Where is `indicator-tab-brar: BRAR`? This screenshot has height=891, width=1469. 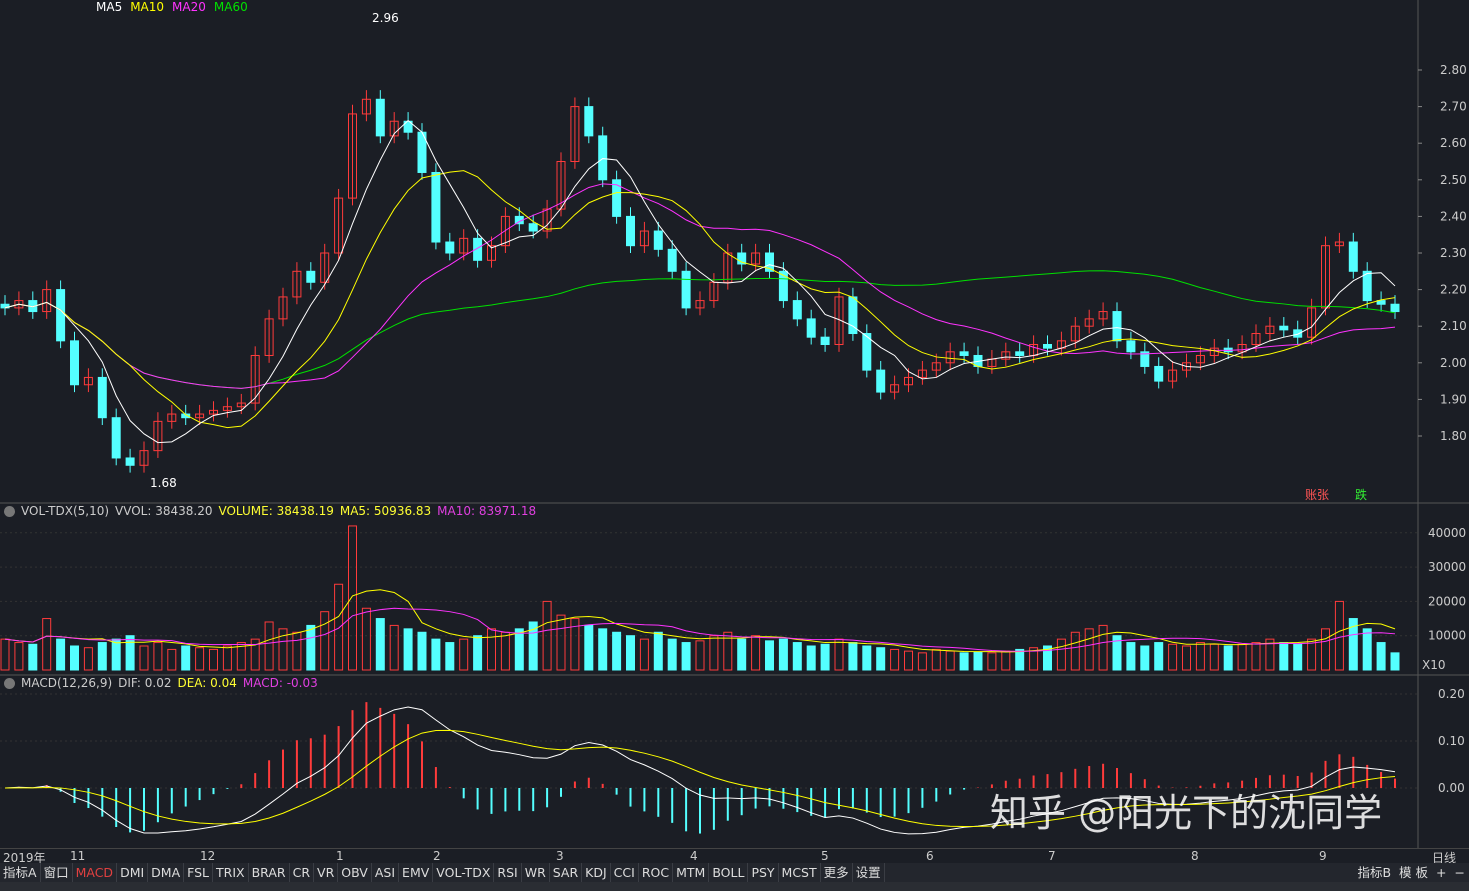
indicator-tab-brar: BRAR is located at coordinates (269, 872).